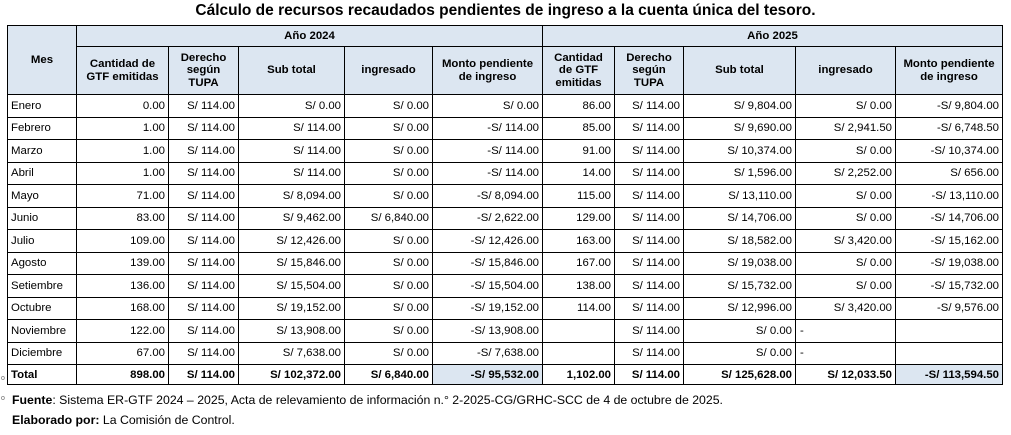 The height and width of the screenshot is (435, 1011). What do you see at coordinates (487, 353) in the screenshot?
I see `value-cell: -S/ 7,638.00` at bounding box center [487, 353].